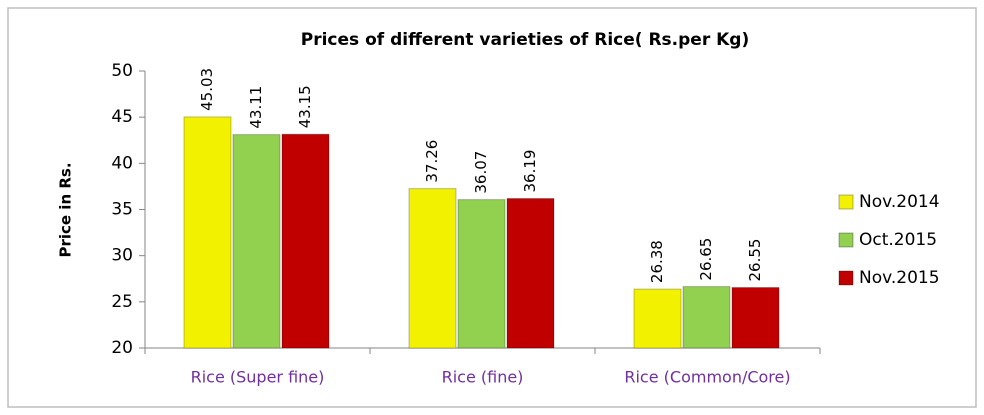  What do you see at coordinates (256, 107) in the screenshot?
I see `data-label: 43.11` at bounding box center [256, 107].